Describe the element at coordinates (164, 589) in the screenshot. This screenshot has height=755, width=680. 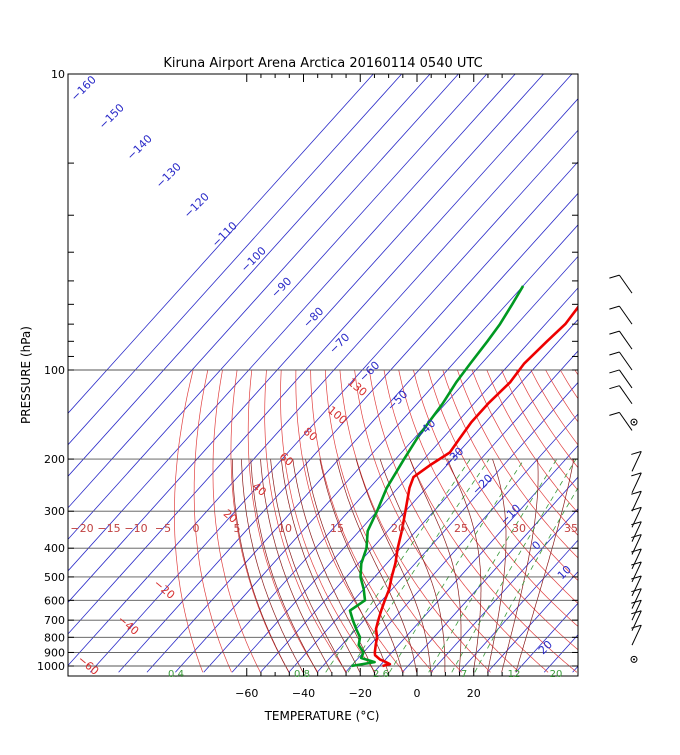
I see `dry-adiabat-label: −20` at that location.